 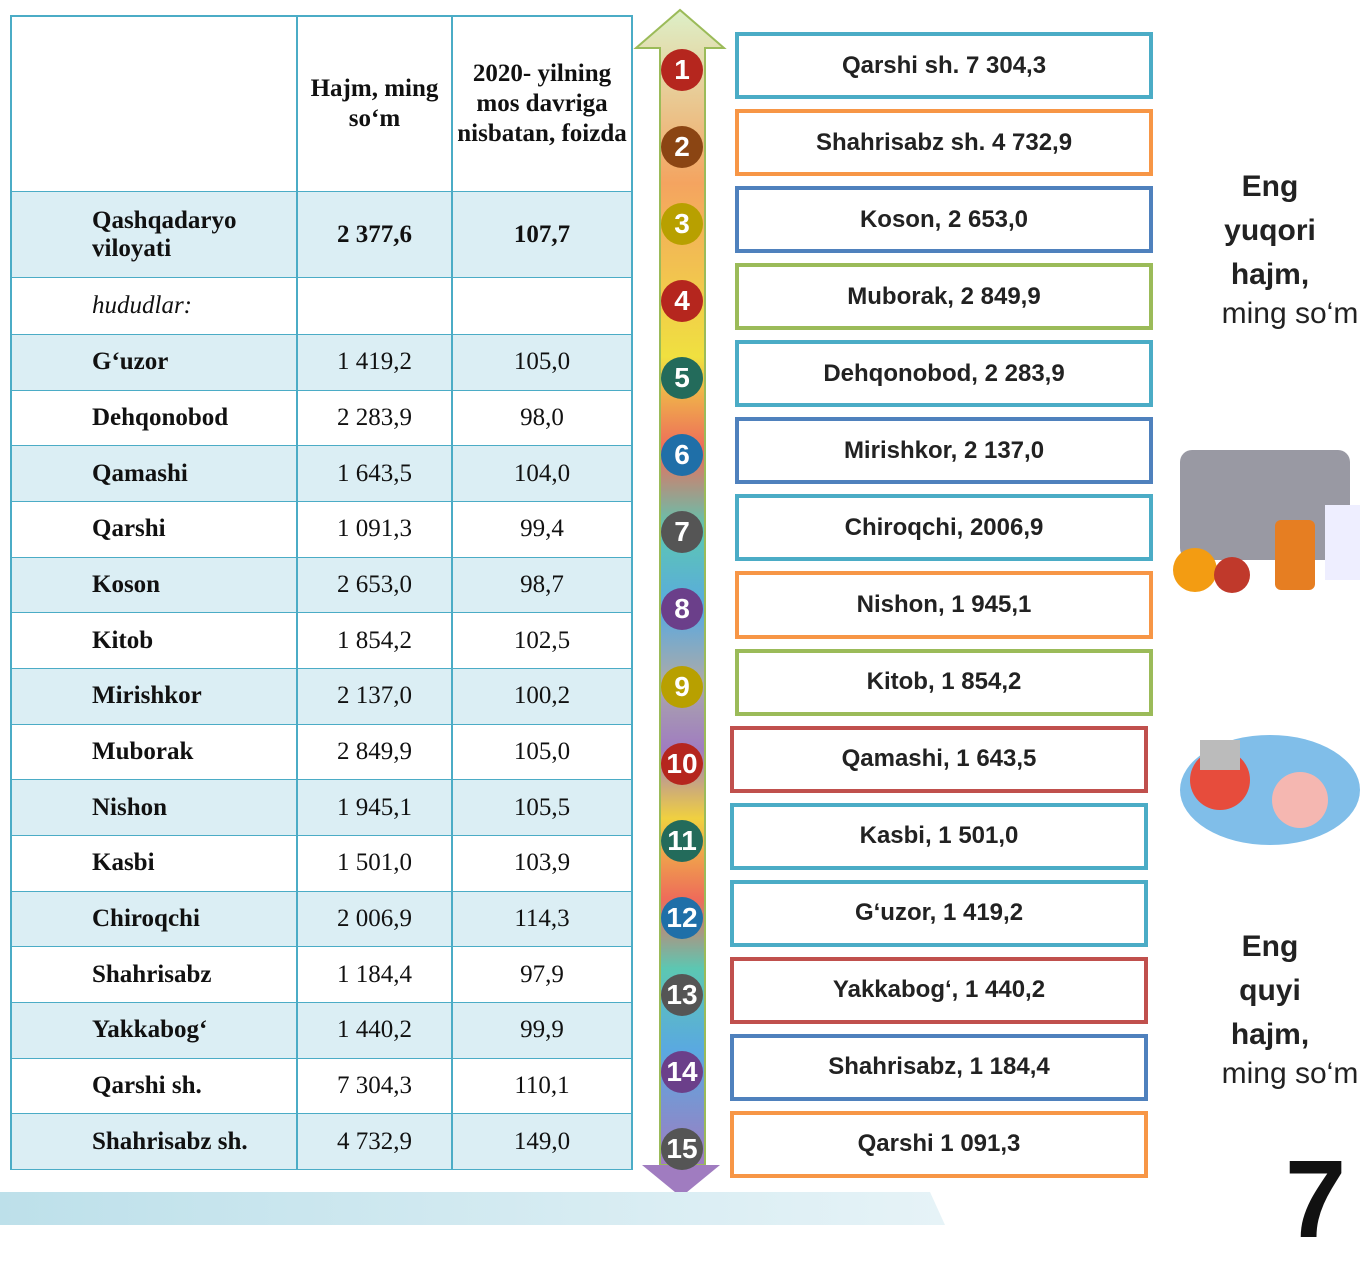 What do you see at coordinates (682, 686) in the screenshot?
I see `rank-number: 9` at bounding box center [682, 686].